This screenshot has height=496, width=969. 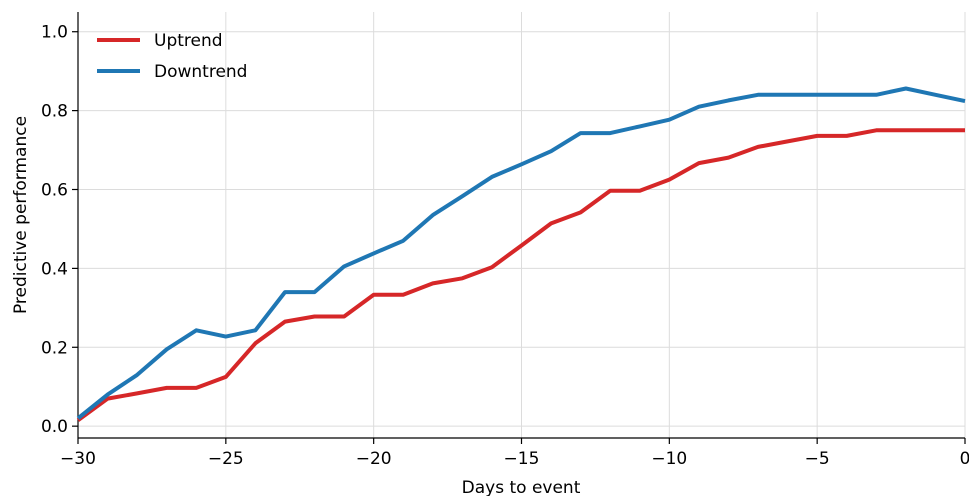 I want to click on x-tick-label: 0, so click(x=964, y=459).